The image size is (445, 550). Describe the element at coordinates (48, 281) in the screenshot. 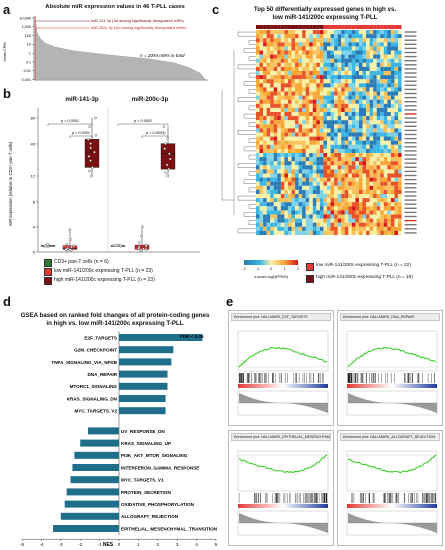

I see `legend-swatch-high` at that location.